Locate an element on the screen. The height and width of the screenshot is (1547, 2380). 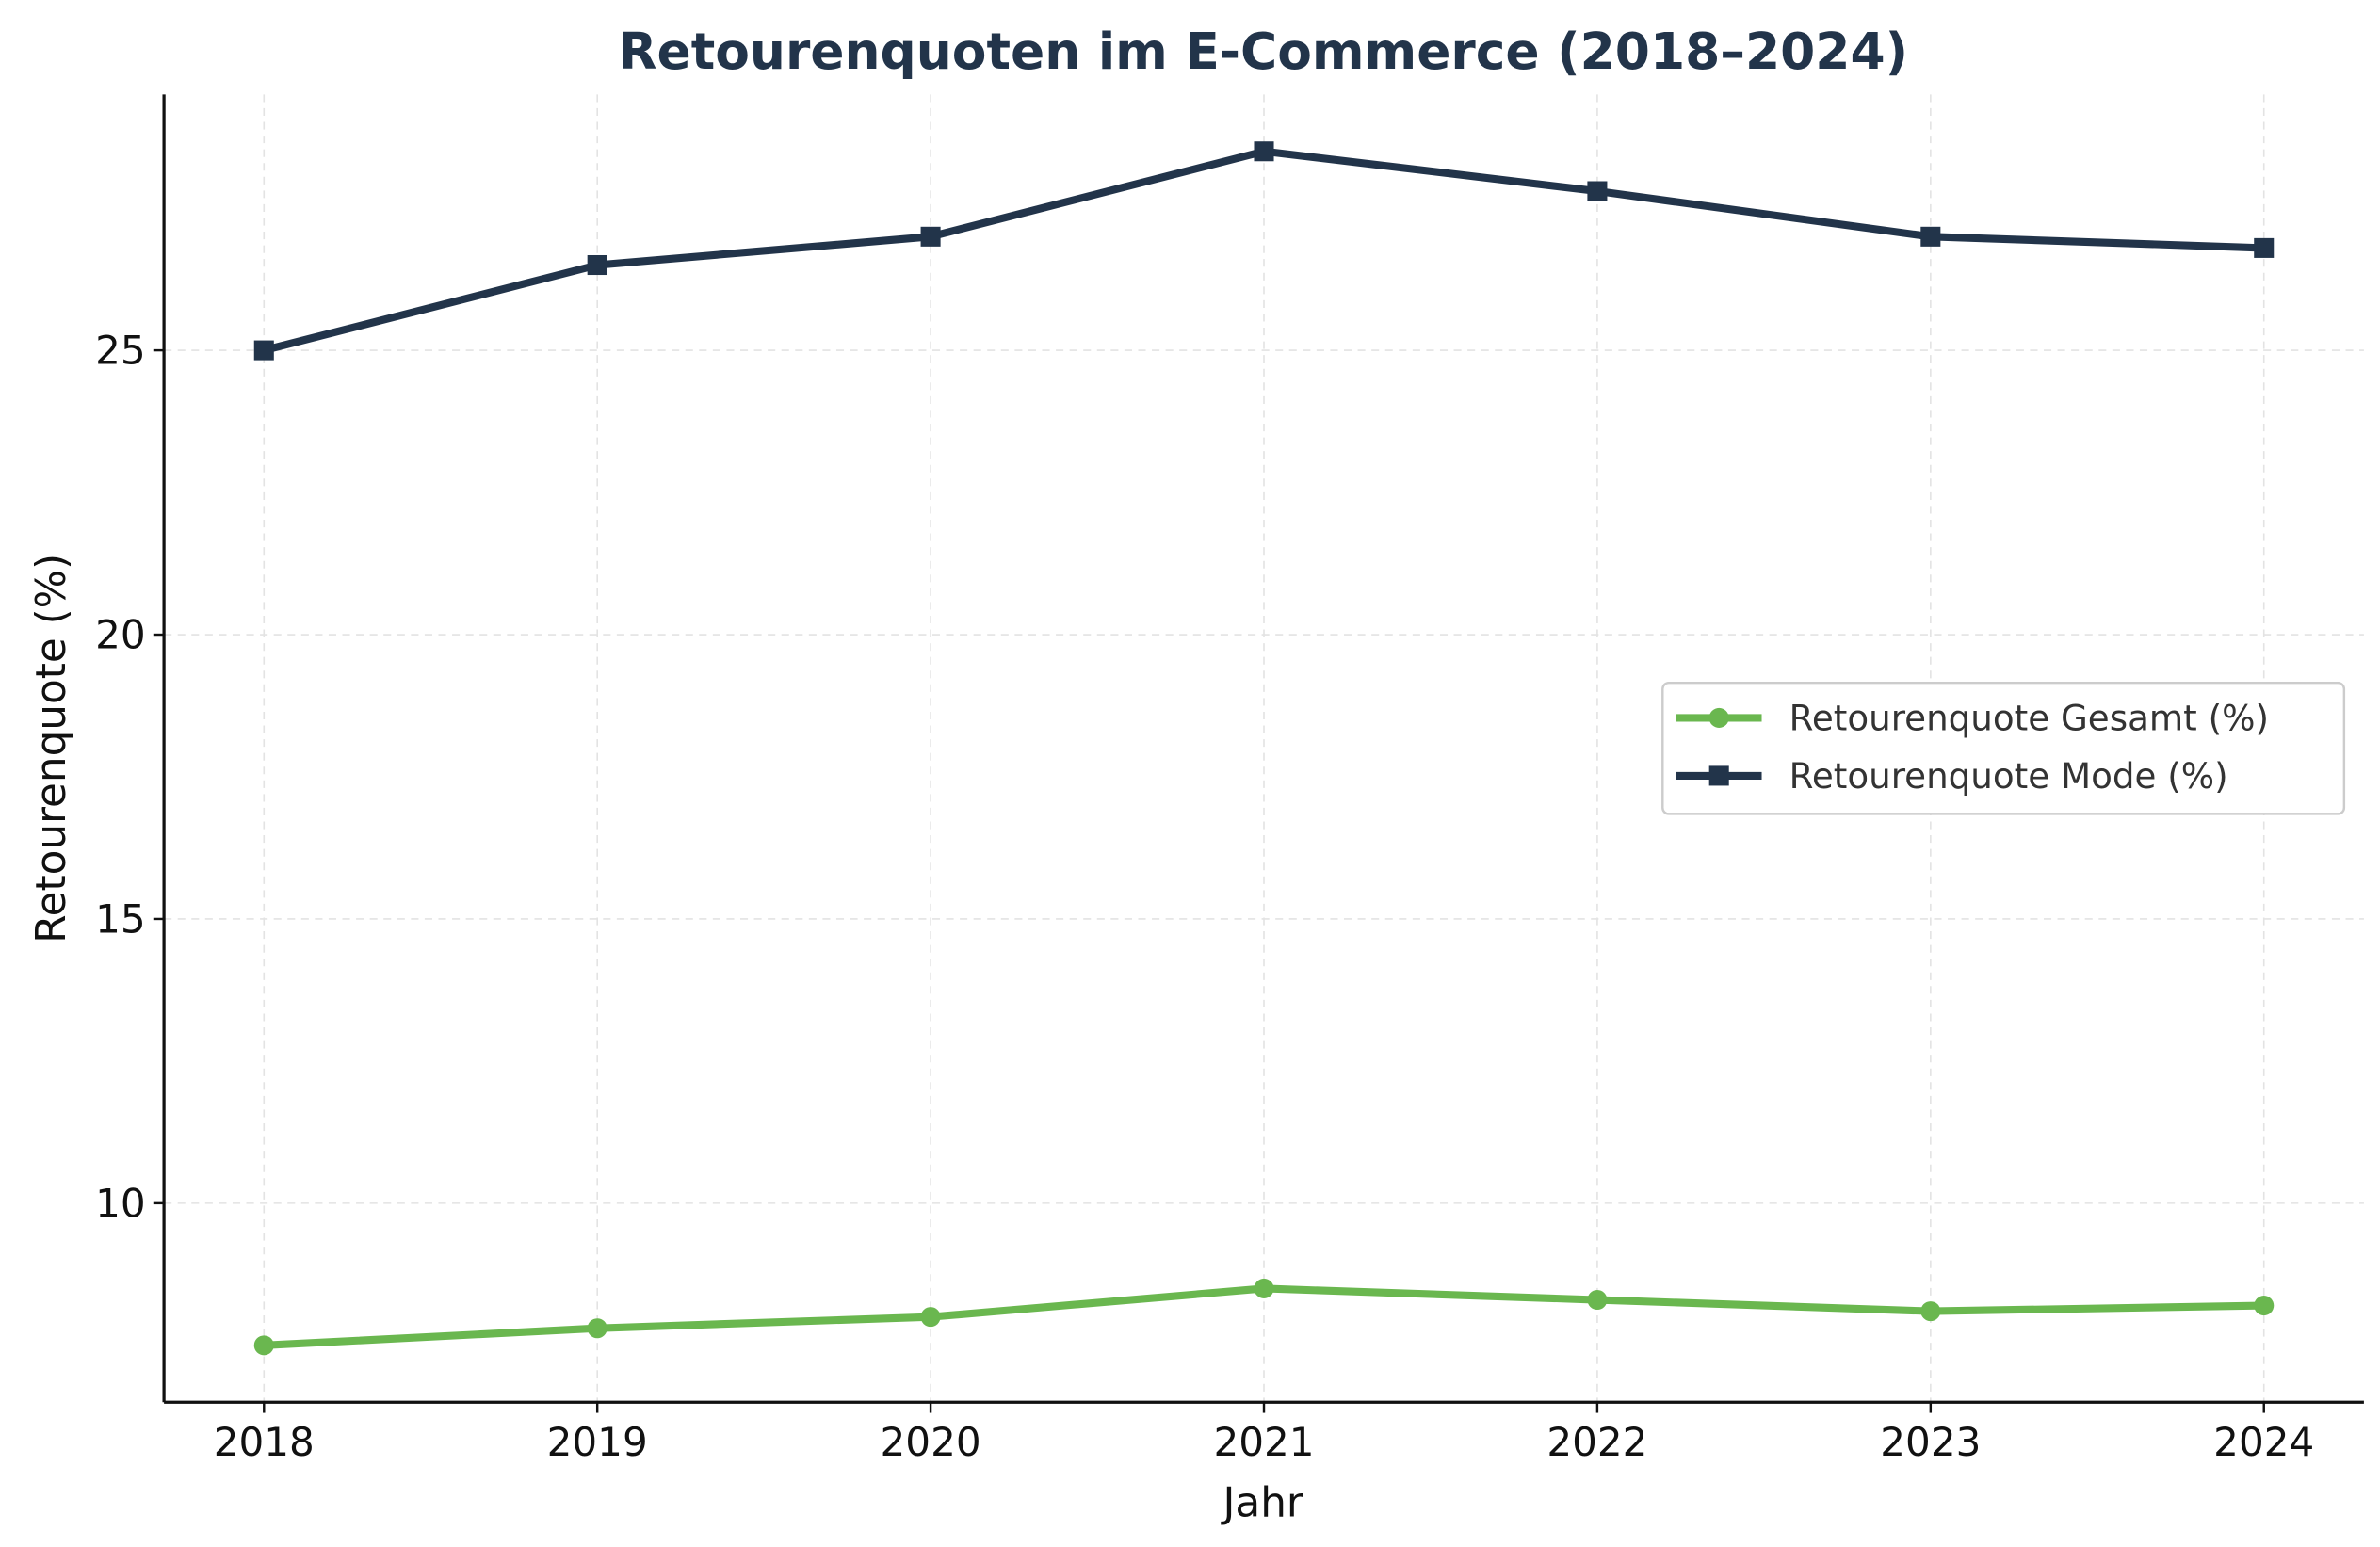
x-tick-label: 2019 is located at coordinates (597, 1442).